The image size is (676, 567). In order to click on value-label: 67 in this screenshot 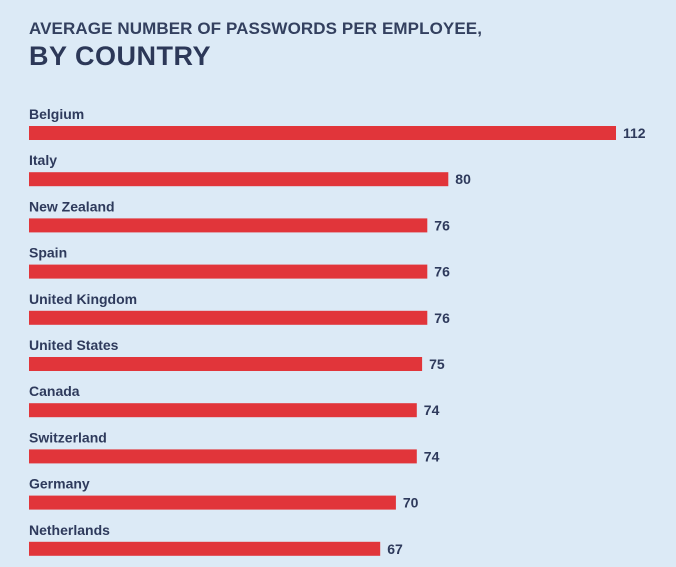, I will do `click(395, 549)`.